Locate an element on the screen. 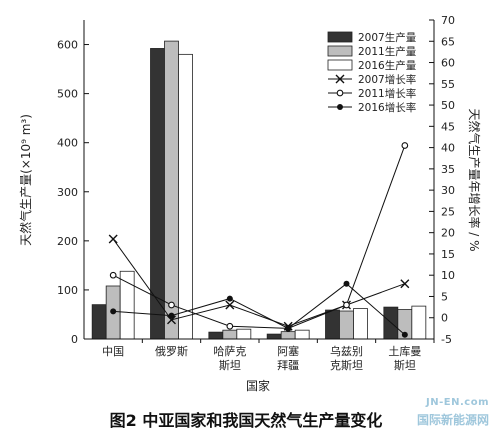  y-axis-right-title: 天然气生产量年增长率 / % is located at coordinates (474, 179).